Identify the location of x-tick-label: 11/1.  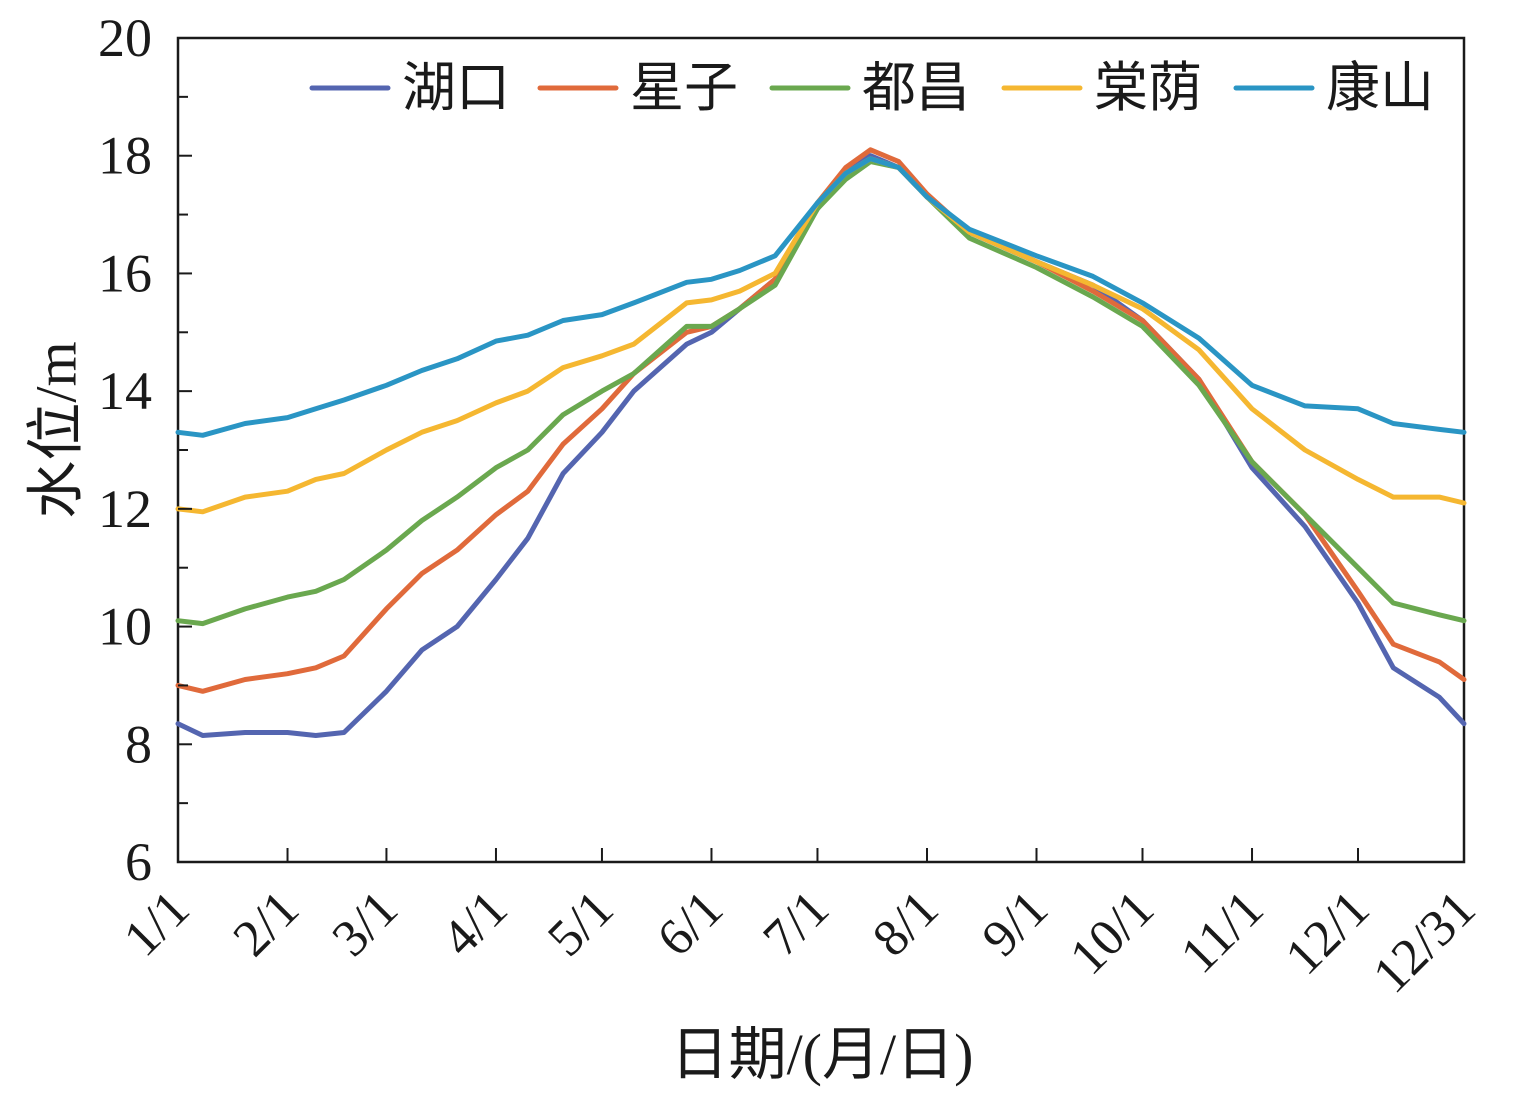
(1222, 932).